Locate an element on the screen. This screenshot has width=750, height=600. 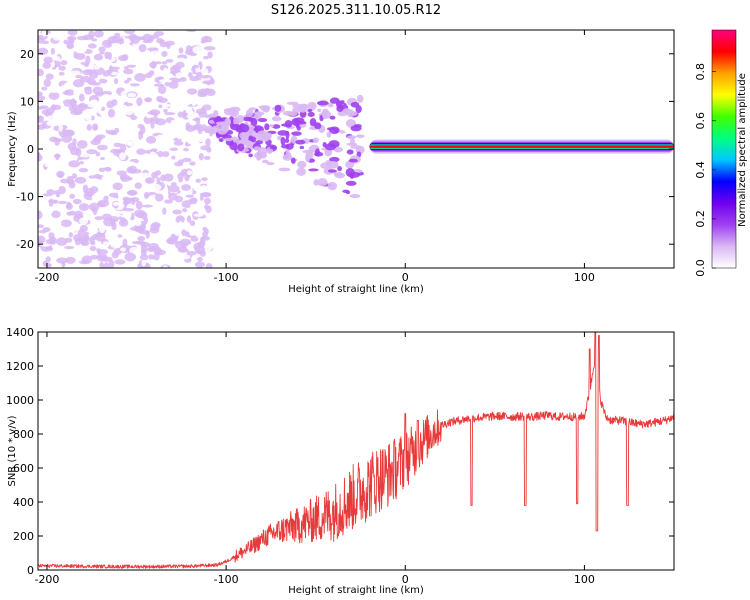
spectrogram-x-tick-label: 0 is located at coordinates (405, 277).